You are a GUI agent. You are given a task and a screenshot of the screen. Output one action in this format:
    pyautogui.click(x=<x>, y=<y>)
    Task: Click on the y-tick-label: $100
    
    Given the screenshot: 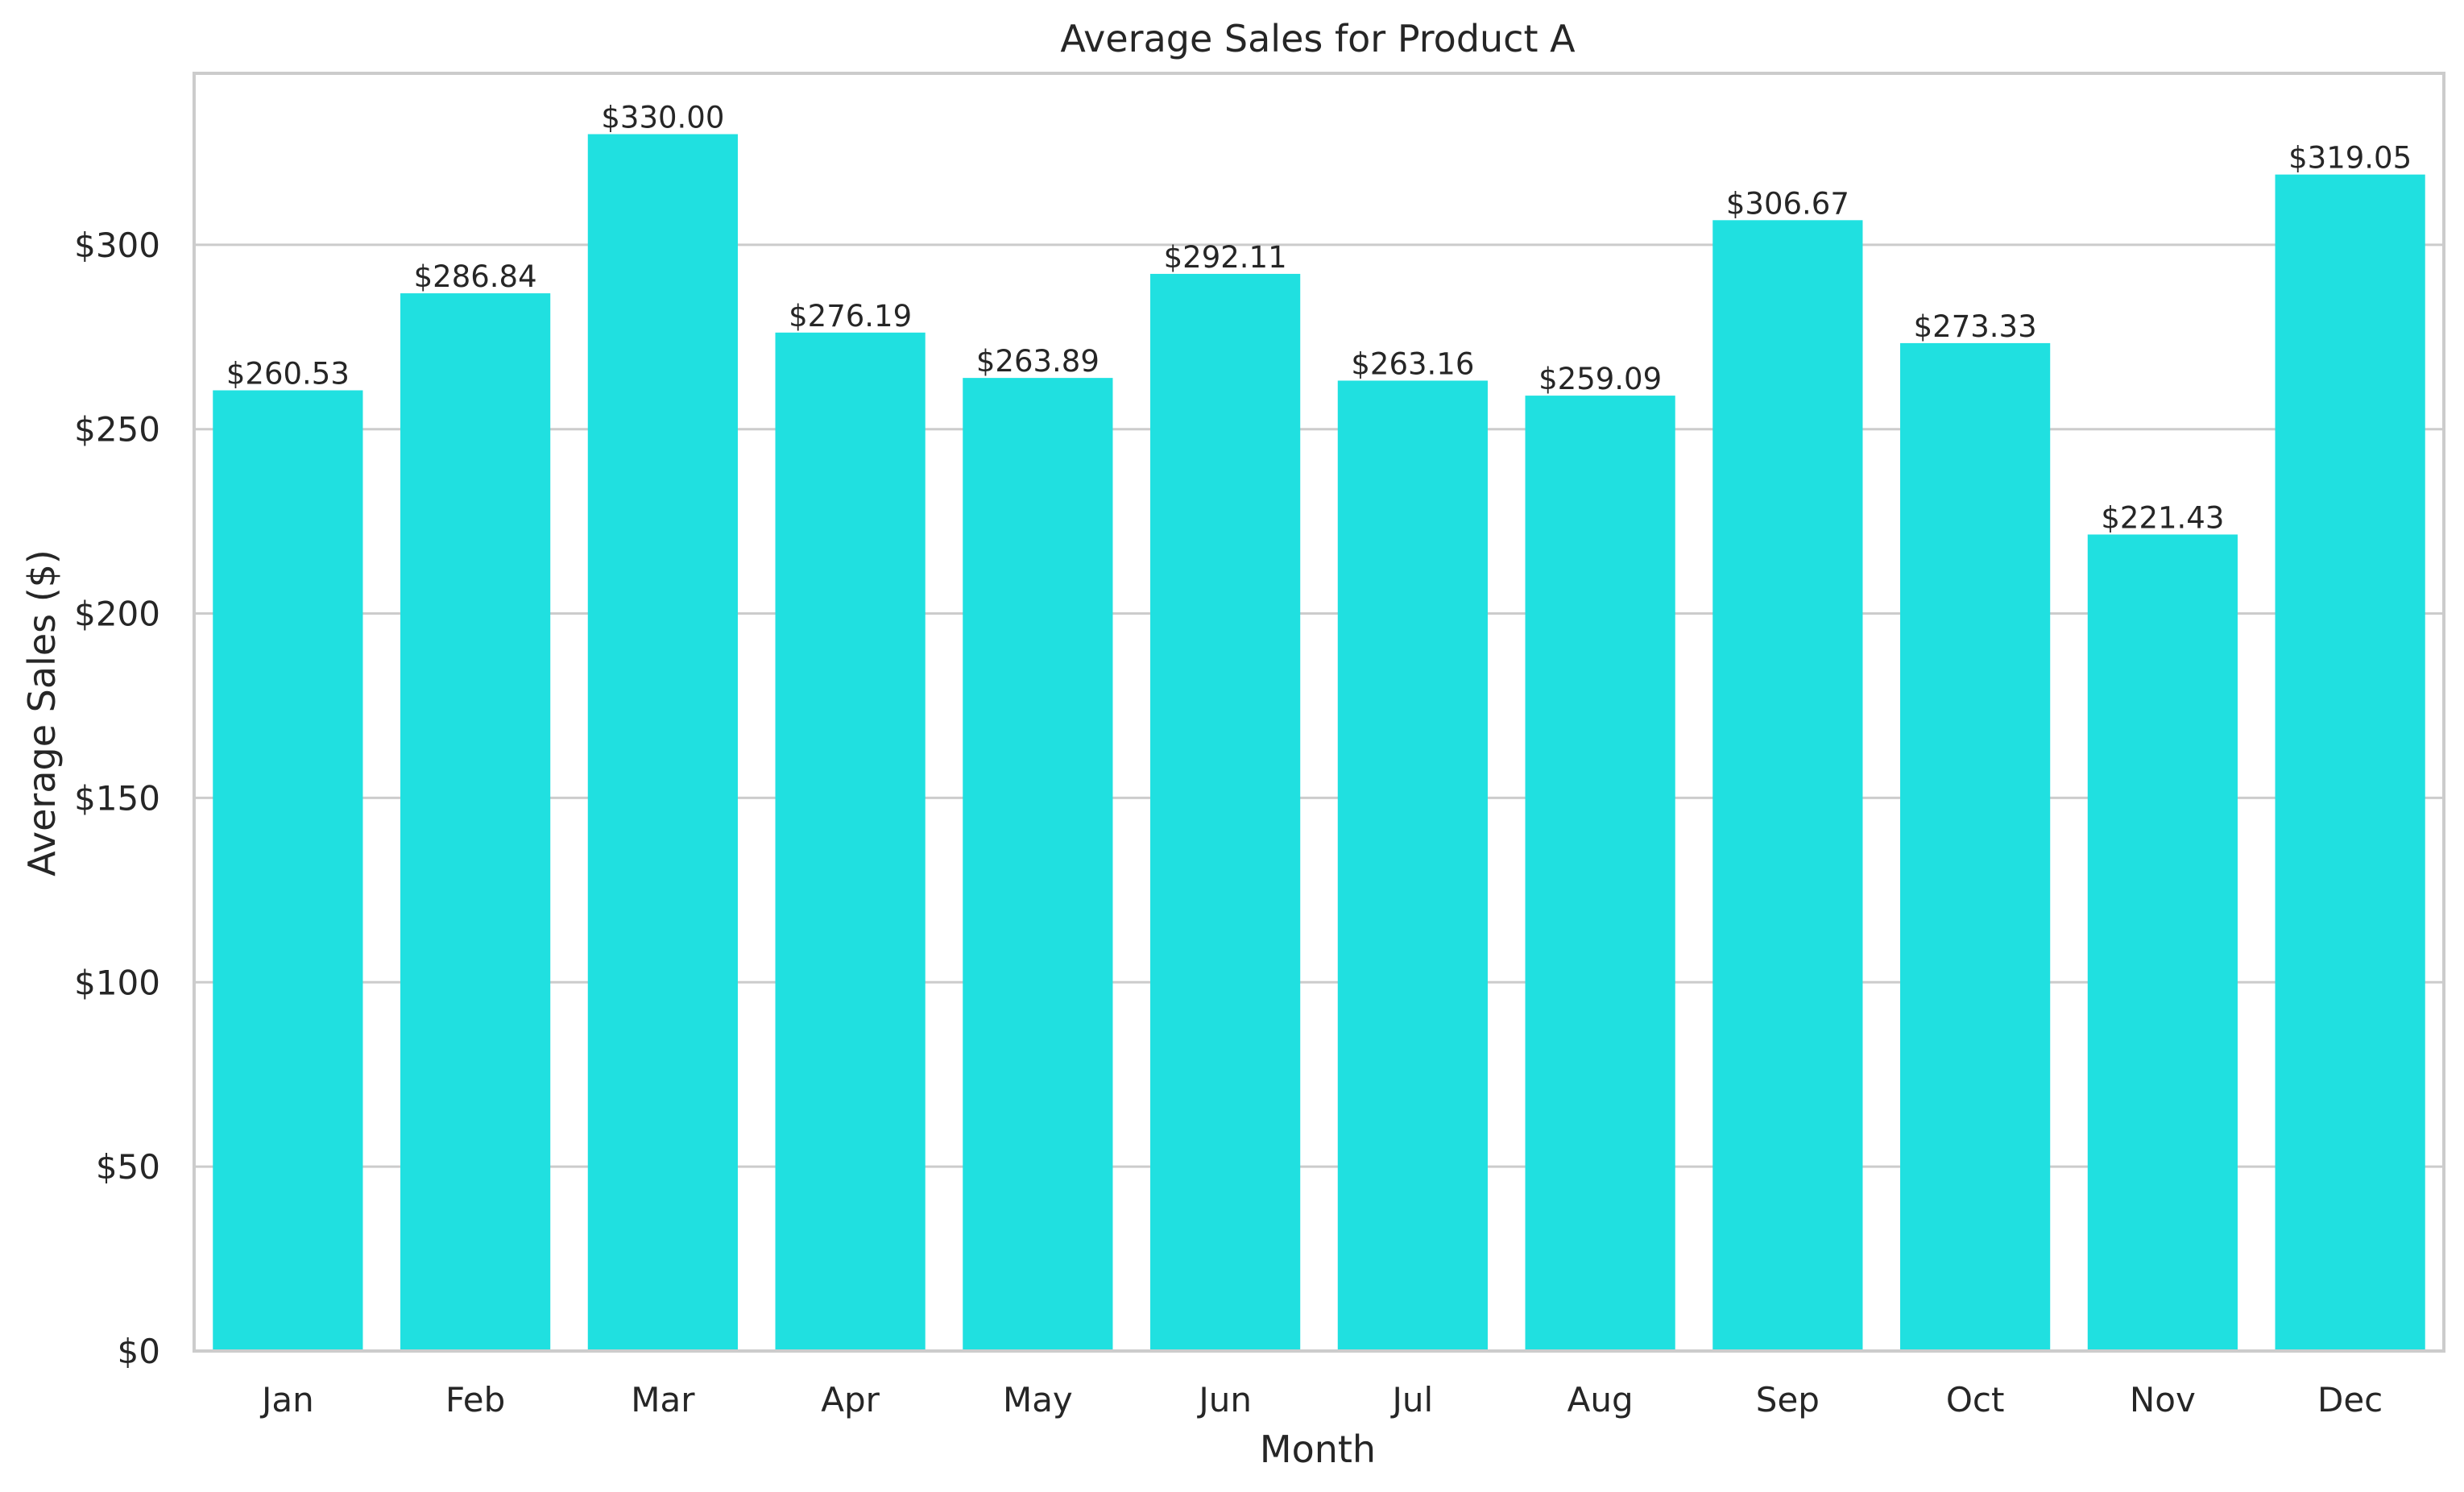 What is the action you would take?
    pyautogui.click(x=117, y=982)
    